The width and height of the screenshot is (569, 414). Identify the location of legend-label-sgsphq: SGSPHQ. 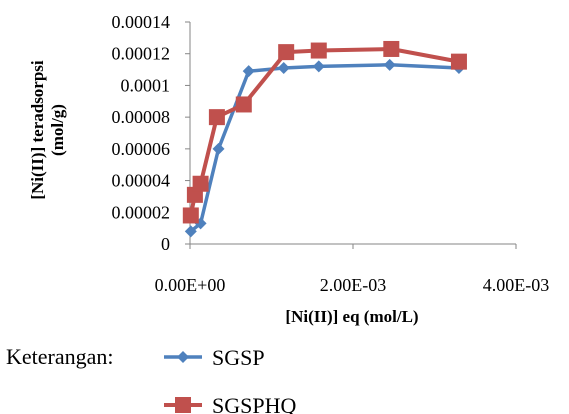
(254, 403).